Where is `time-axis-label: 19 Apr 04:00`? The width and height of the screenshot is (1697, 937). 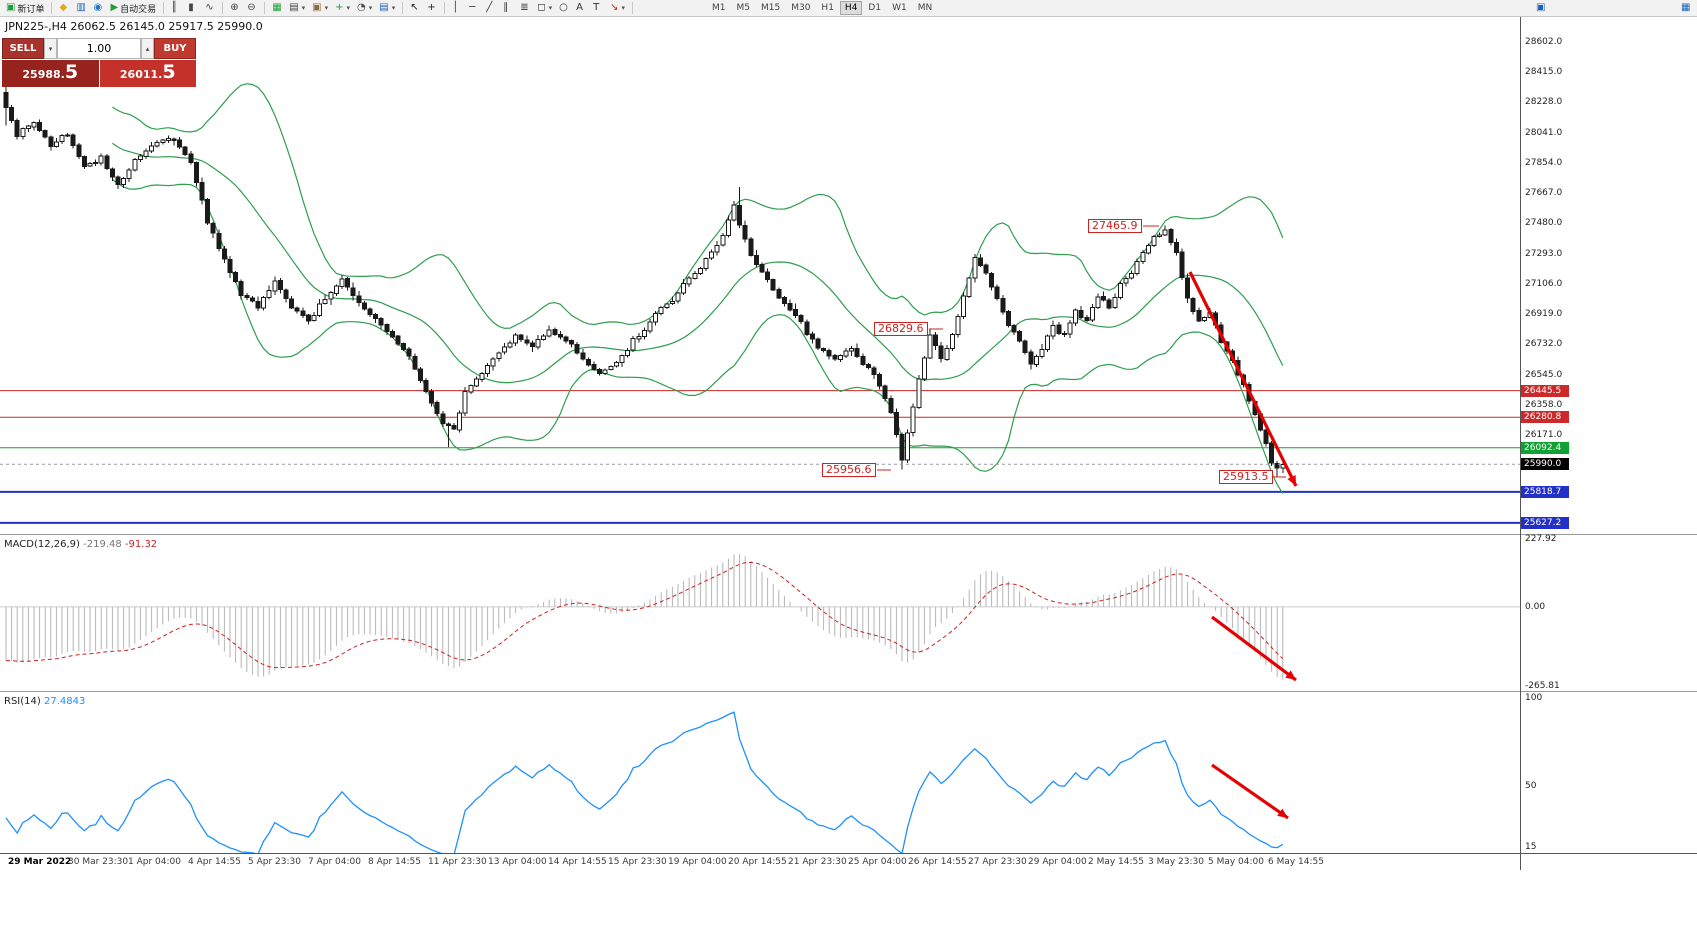
time-axis-label: 19 Apr 04:00 is located at coordinates (697, 862).